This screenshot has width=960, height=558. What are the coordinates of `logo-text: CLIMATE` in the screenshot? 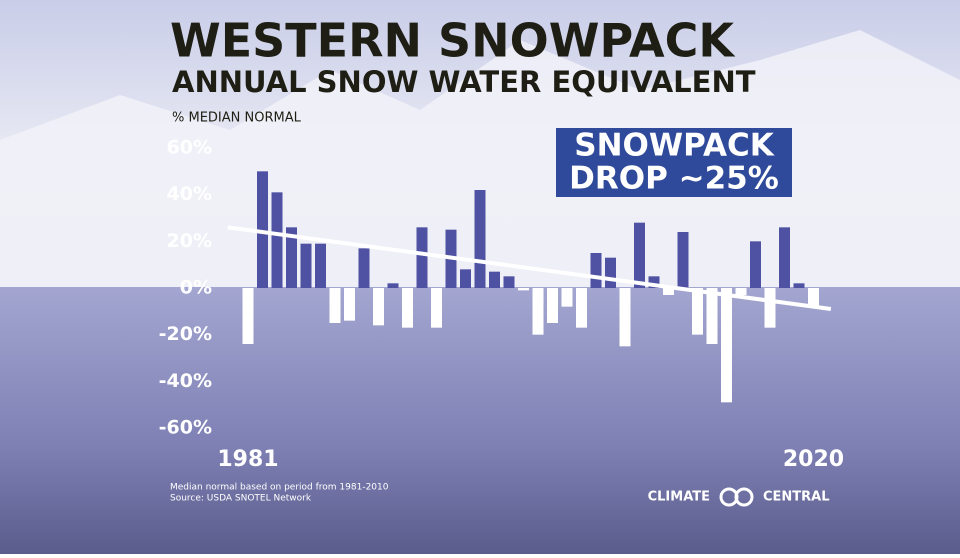 It's located at (679, 497).